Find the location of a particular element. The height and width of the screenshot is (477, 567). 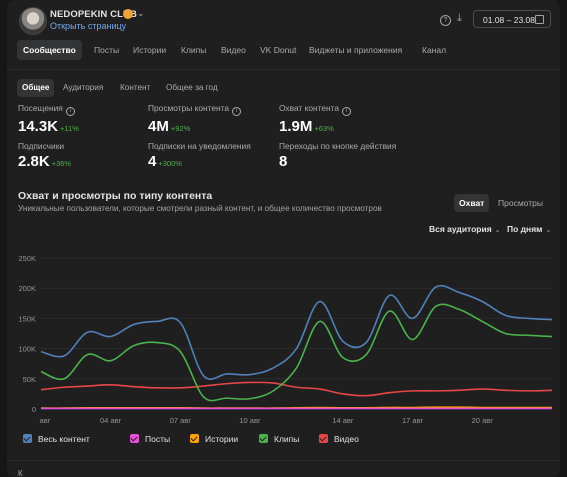

toggle-reach: Охват is located at coordinates (472, 203).